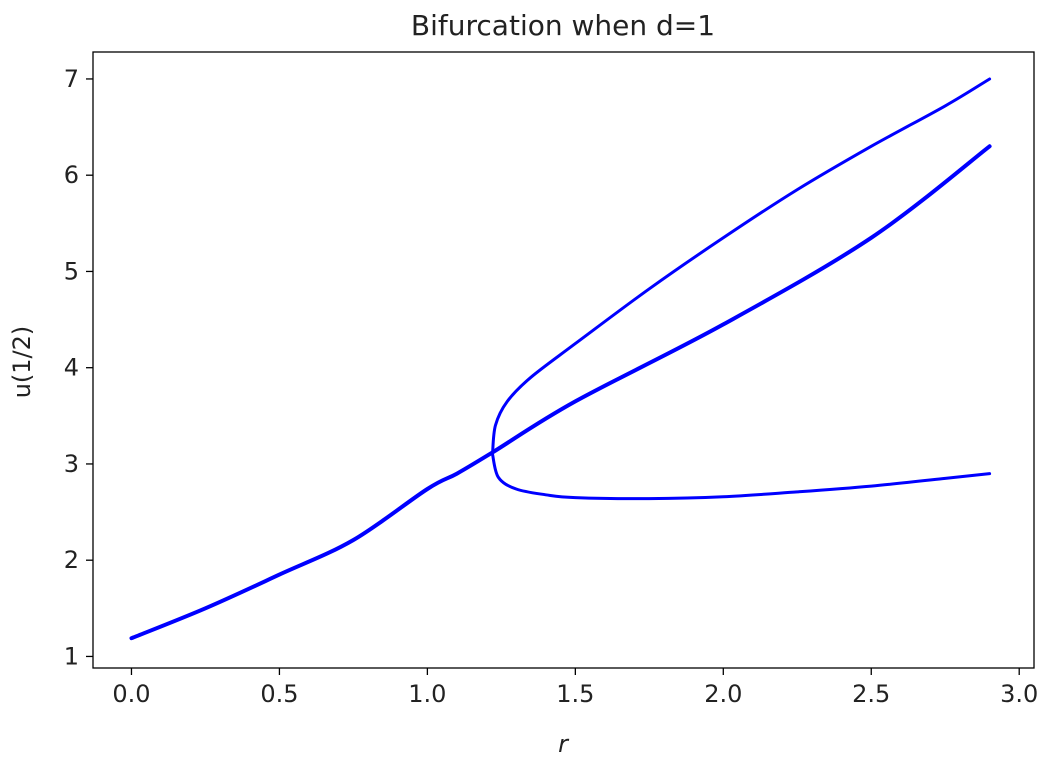 The width and height of the screenshot is (1050, 762). Describe the element at coordinates (71, 464) in the screenshot. I see `y-tick-label: 3` at that location.